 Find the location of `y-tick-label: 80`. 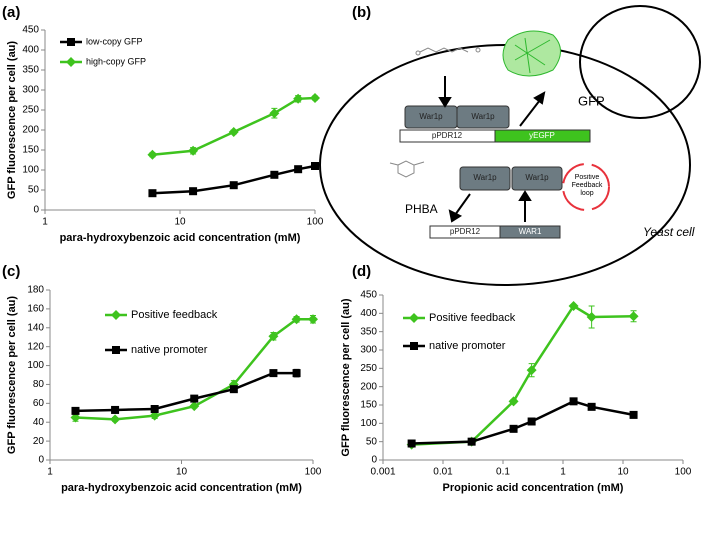

y-tick-label: 80 is located at coordinates (39, 384).